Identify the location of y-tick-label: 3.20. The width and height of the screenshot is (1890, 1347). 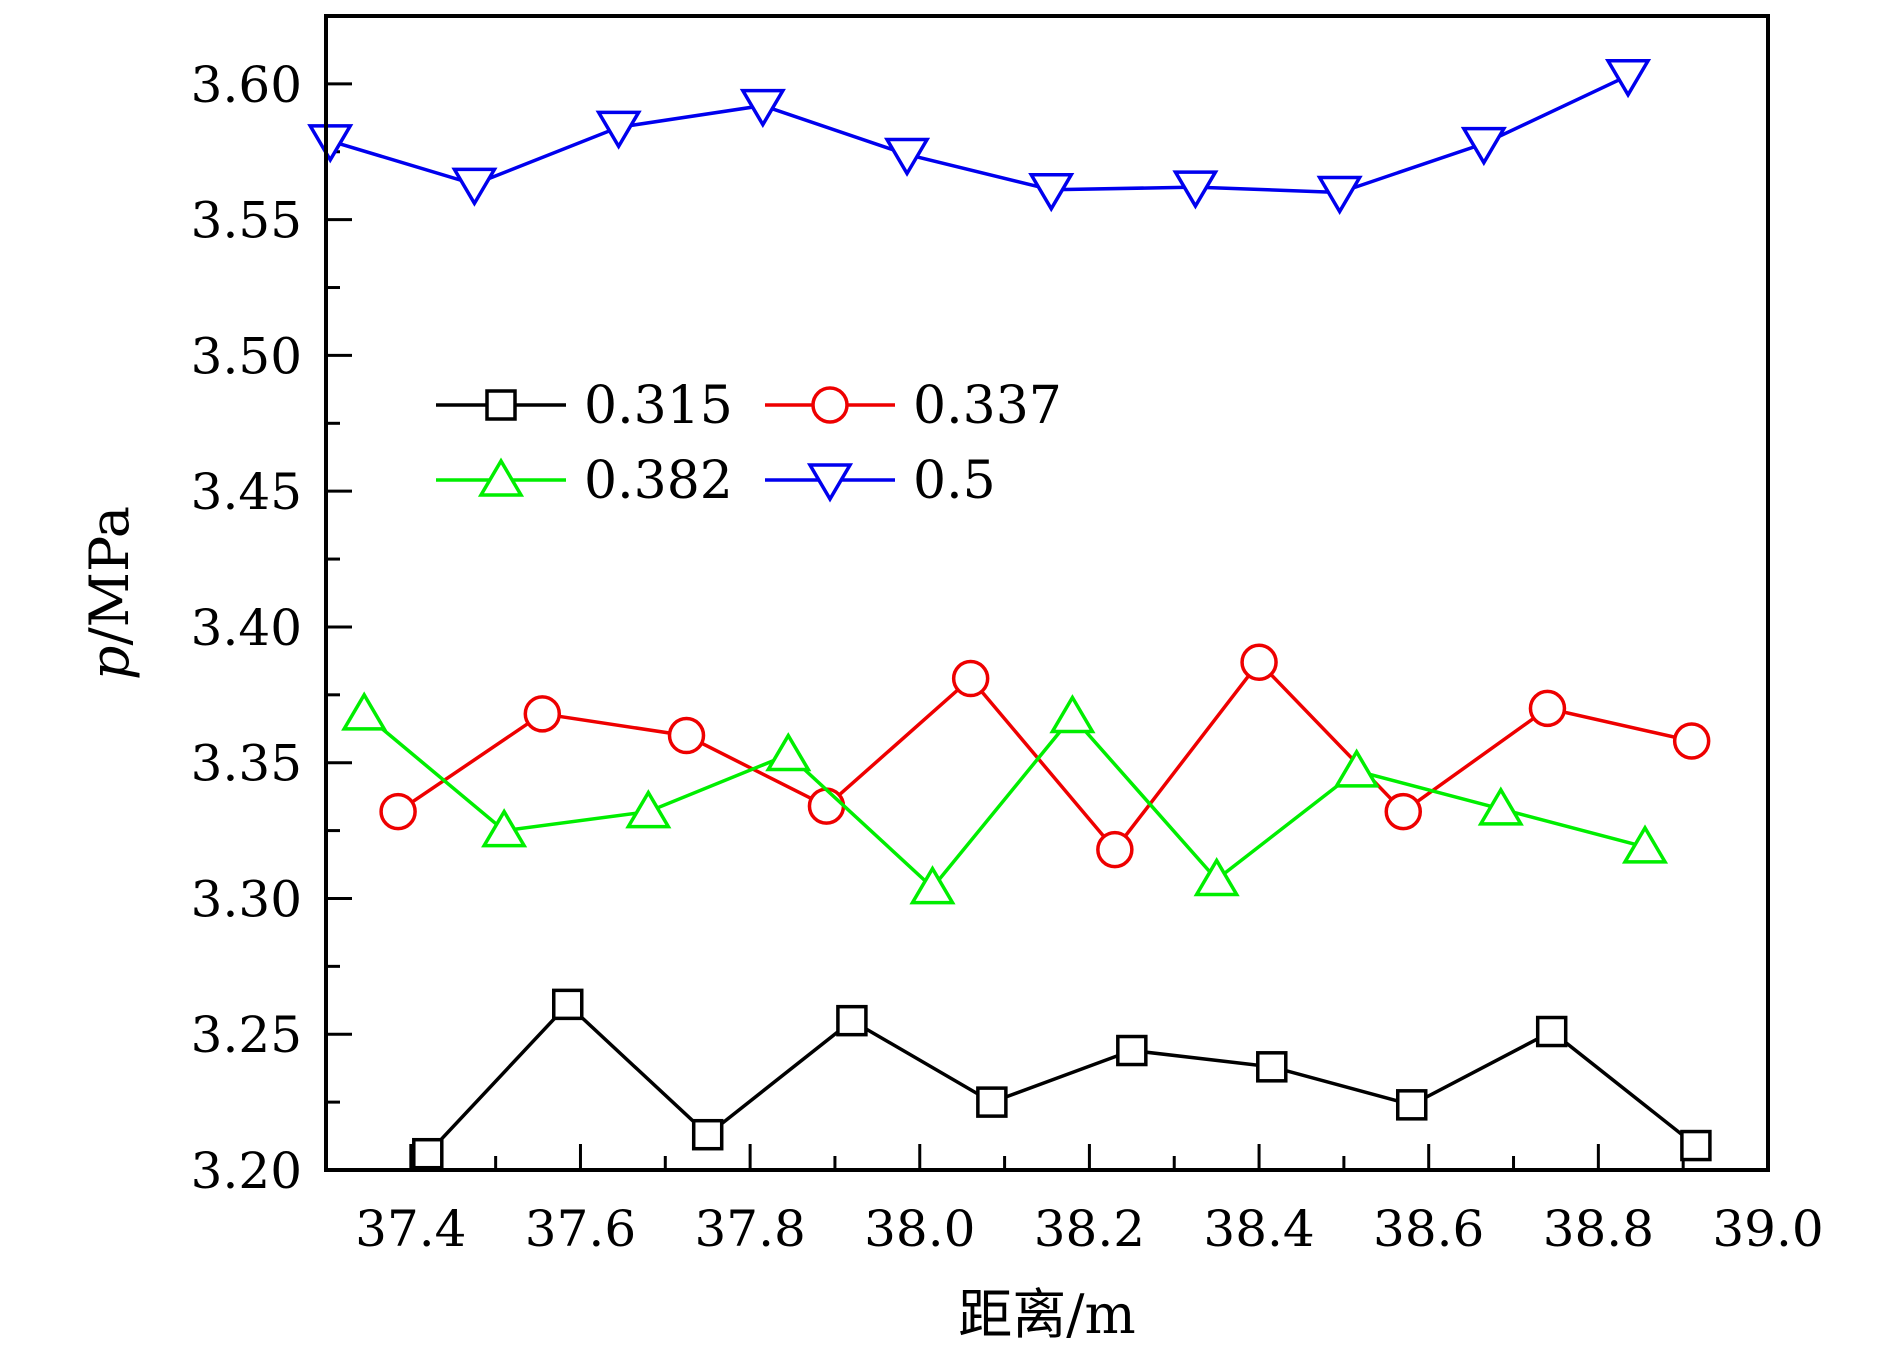
(246, 1171).